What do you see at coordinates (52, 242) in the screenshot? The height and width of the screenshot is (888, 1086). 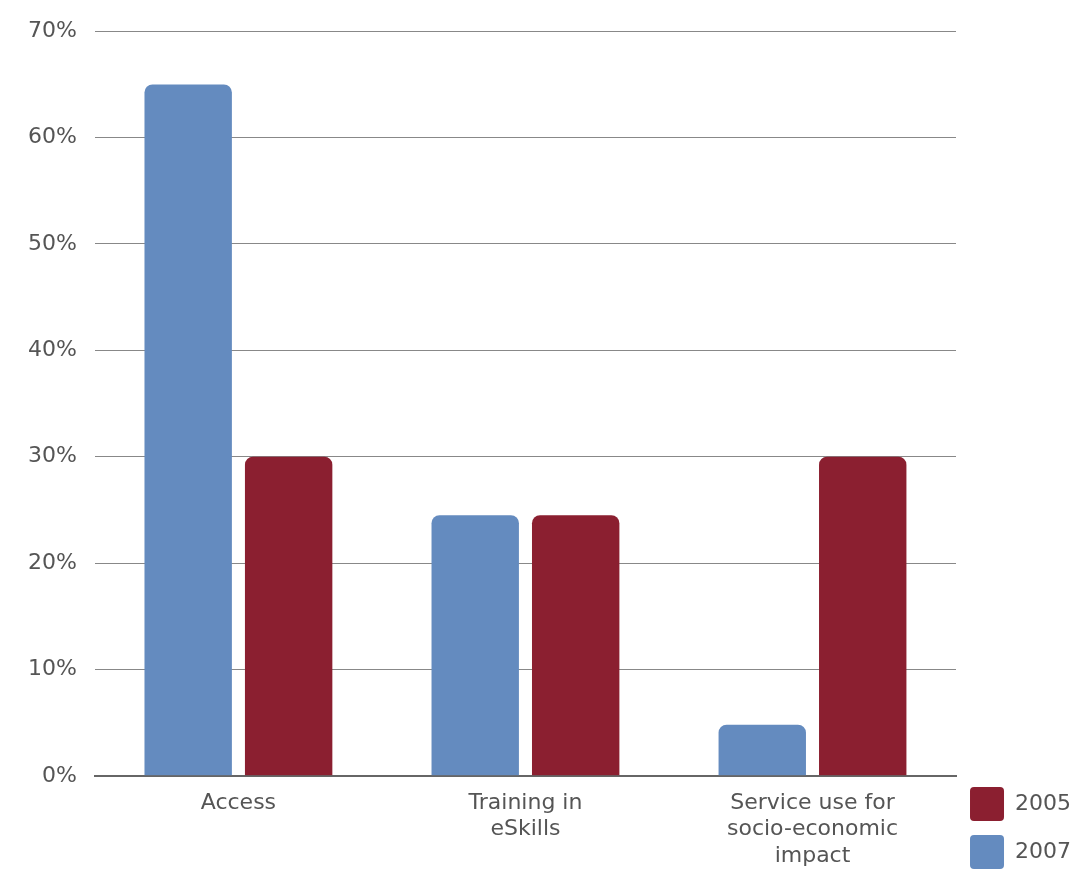 I see `y-tick-label: 50%` at bounding box center [52, 242].